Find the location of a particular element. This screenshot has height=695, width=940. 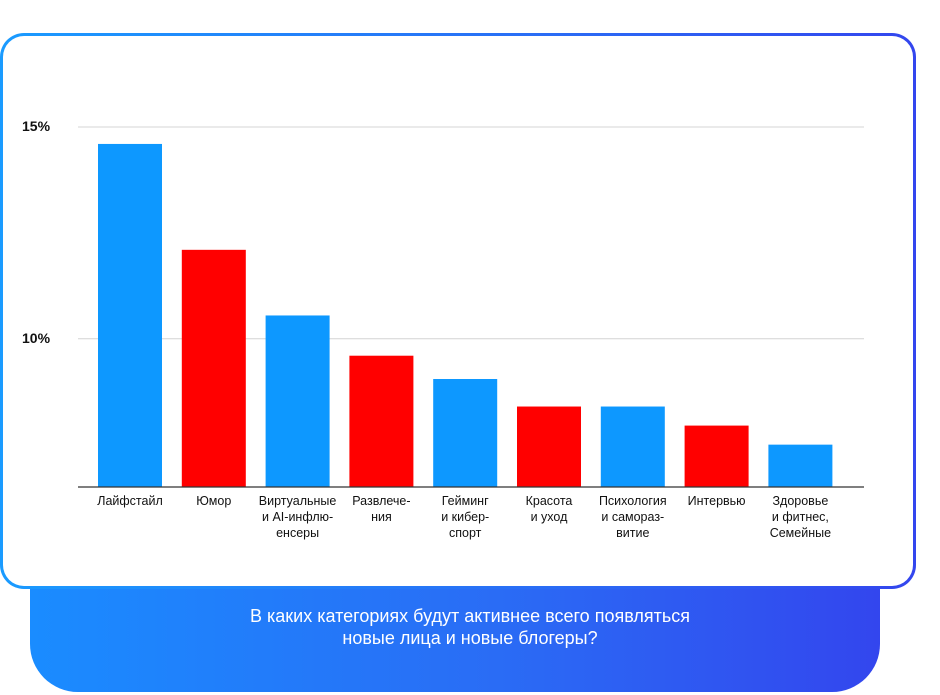

x-tick-label: Развлече- ния is located at coordinates (381, 509).